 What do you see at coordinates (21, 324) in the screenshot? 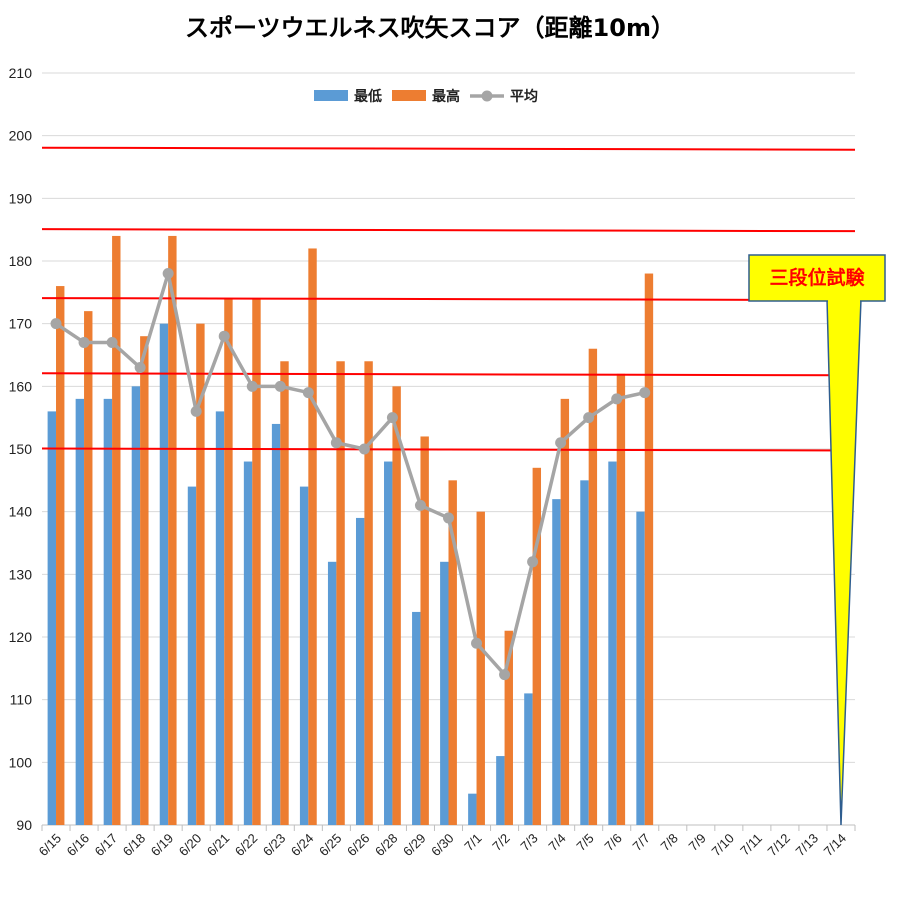
I see `y-tick-label: 170` at bounding box center [21, 324].